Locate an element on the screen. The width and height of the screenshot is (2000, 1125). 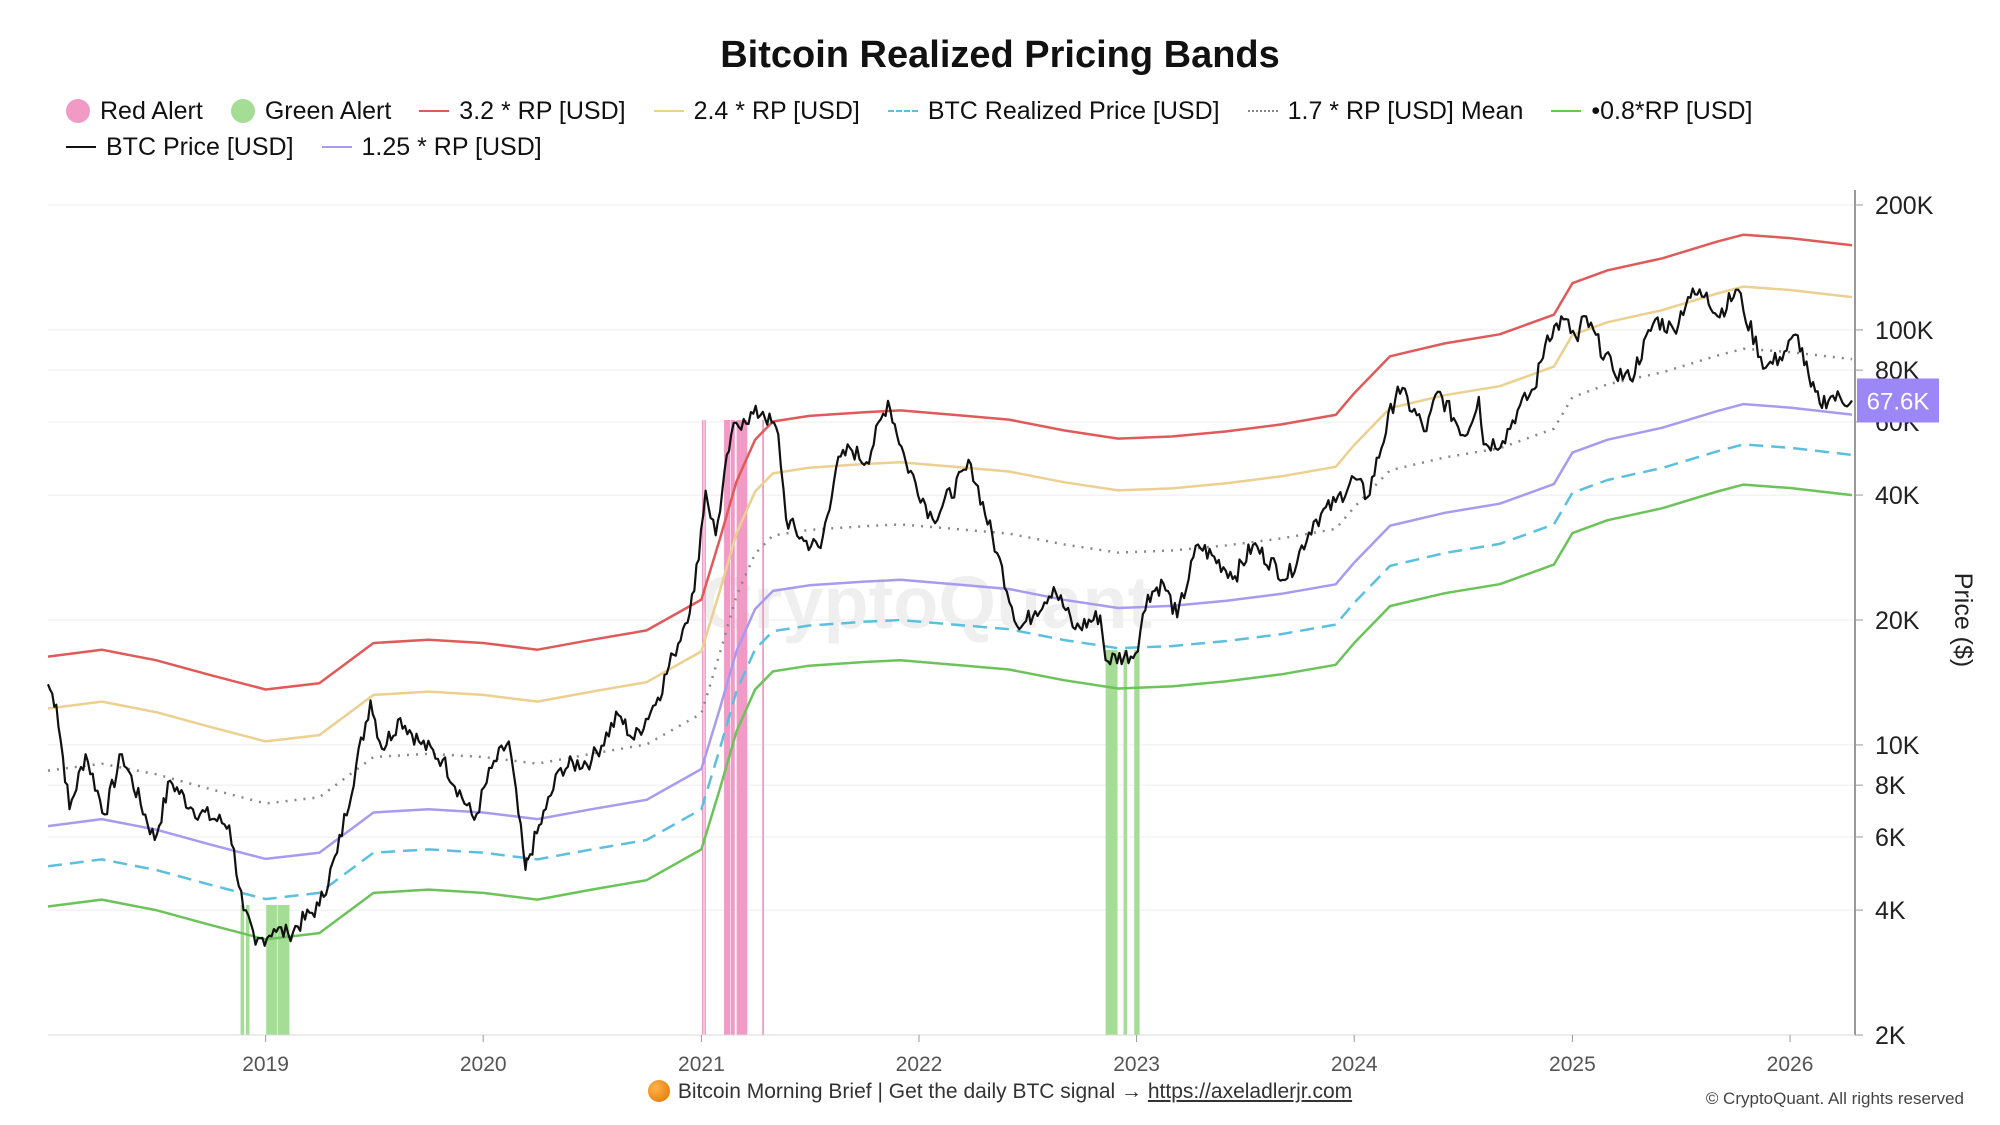
legend-item: 1.7 * RP [USD] Mean is located at coordinates (1385, 111).